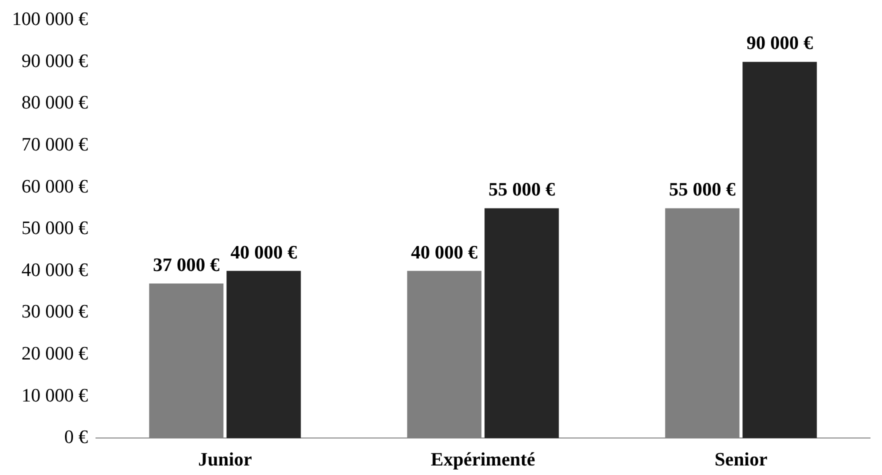 The height and width of the screenshot is (475, 882). What do you see at coordinates (483, 460) in the screenshot?
I see `x-tick-label: Expérimenté` at bounding box center [483, 460].